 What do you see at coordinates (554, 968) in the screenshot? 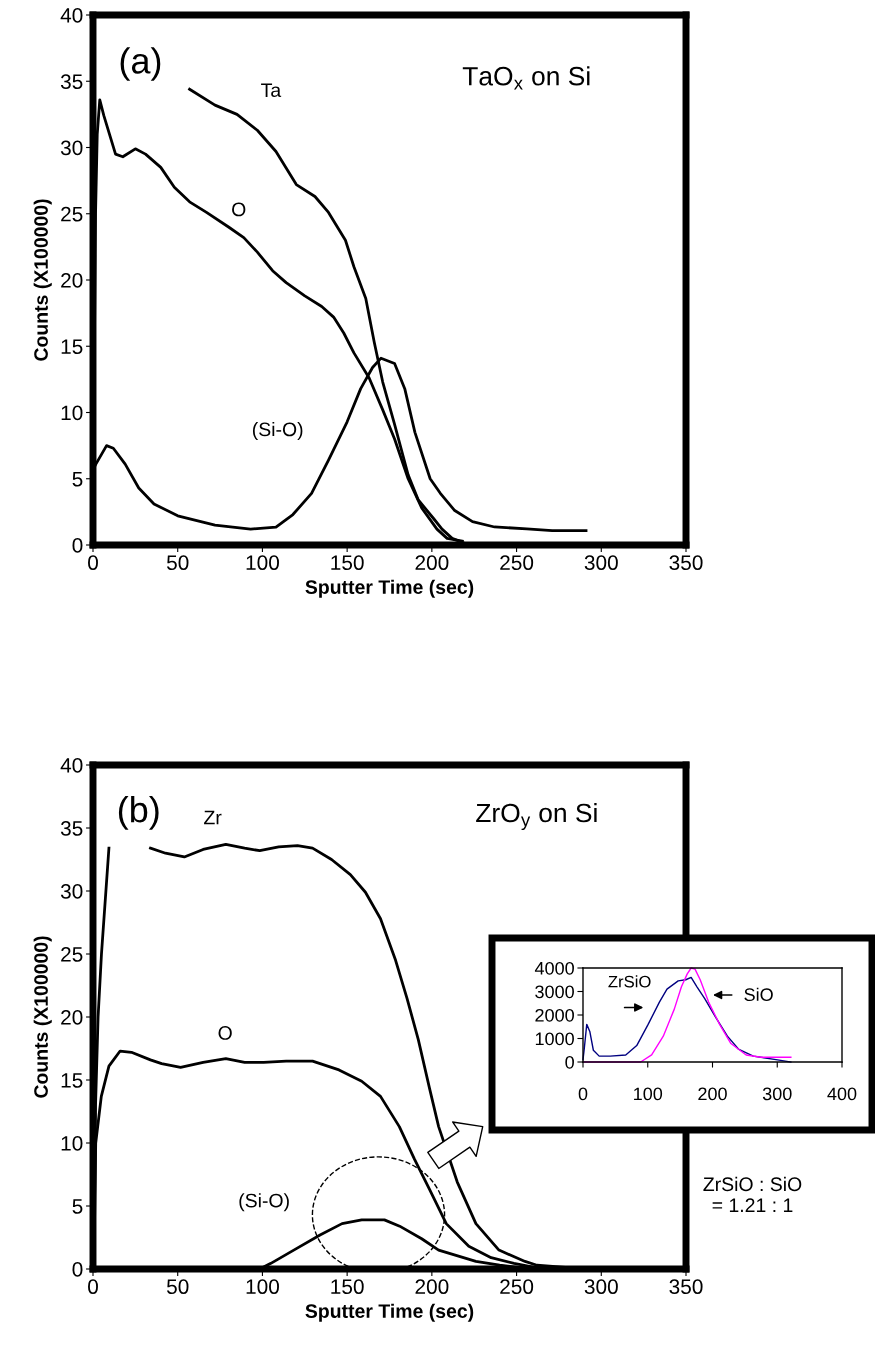
I see `y-tick-label: 4000` at bounding box center [554, 968].